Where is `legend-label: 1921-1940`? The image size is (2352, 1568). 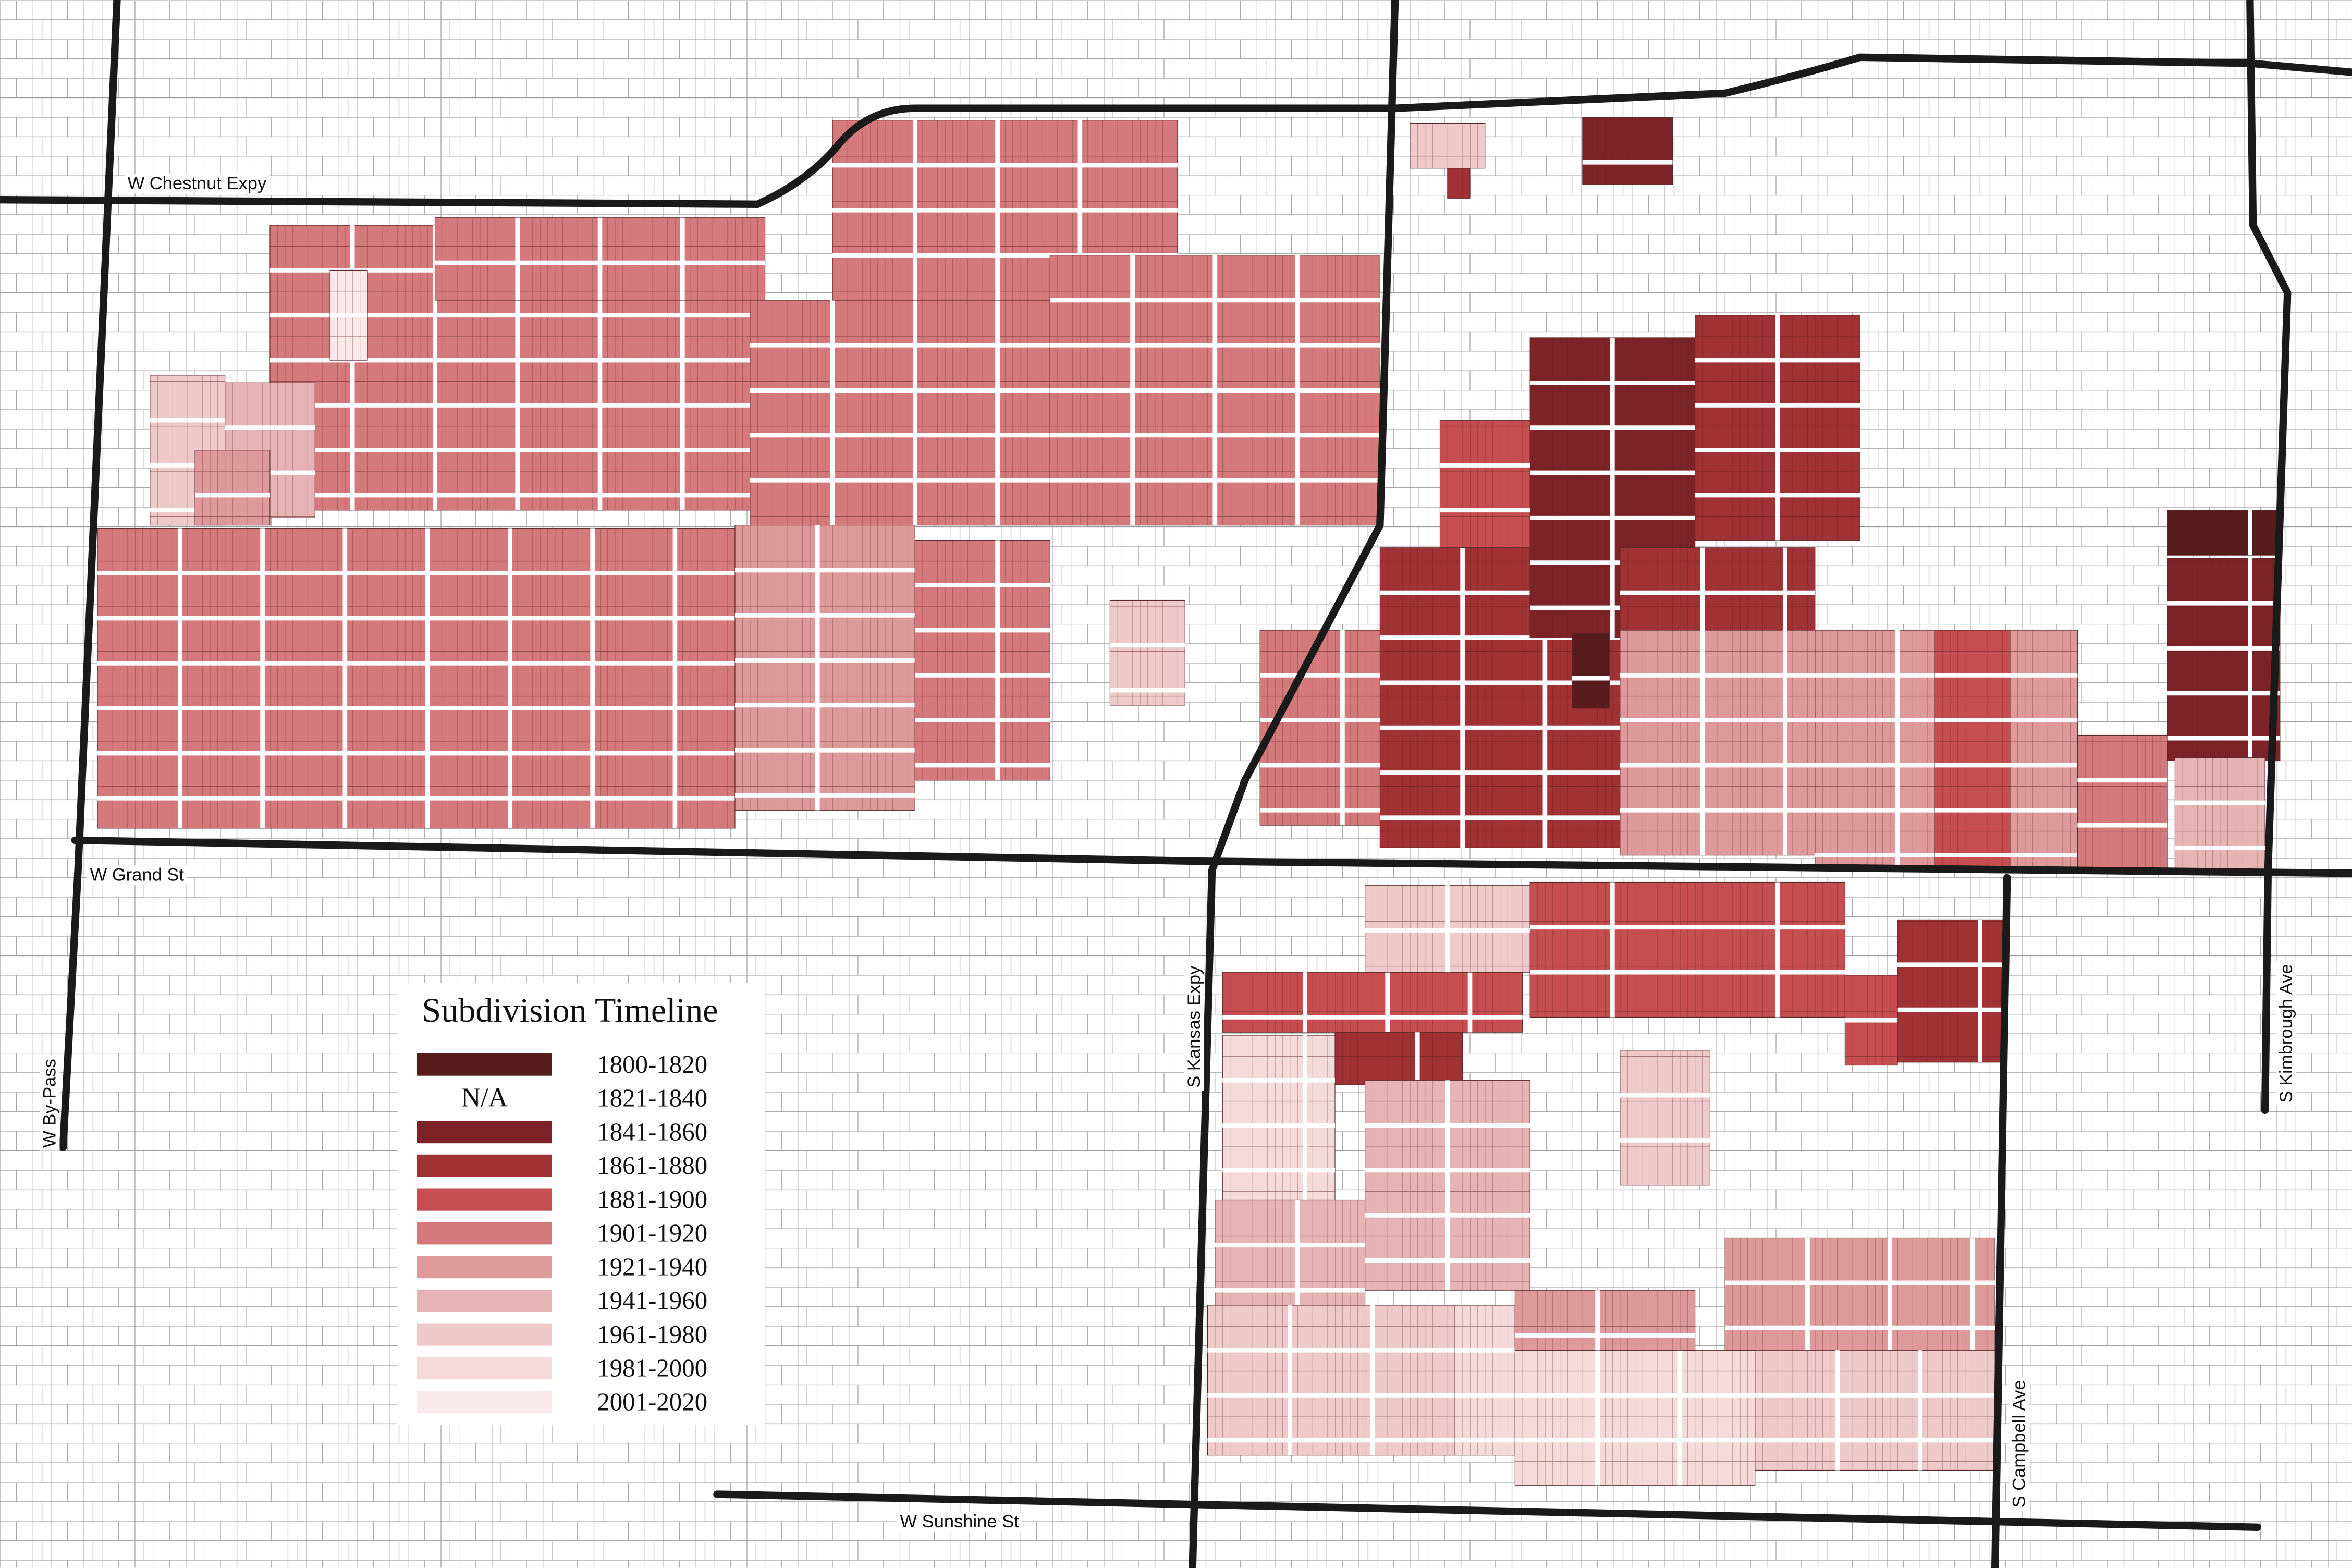 legend-label: 1921-1940 is located at coordinates (652, 1266).